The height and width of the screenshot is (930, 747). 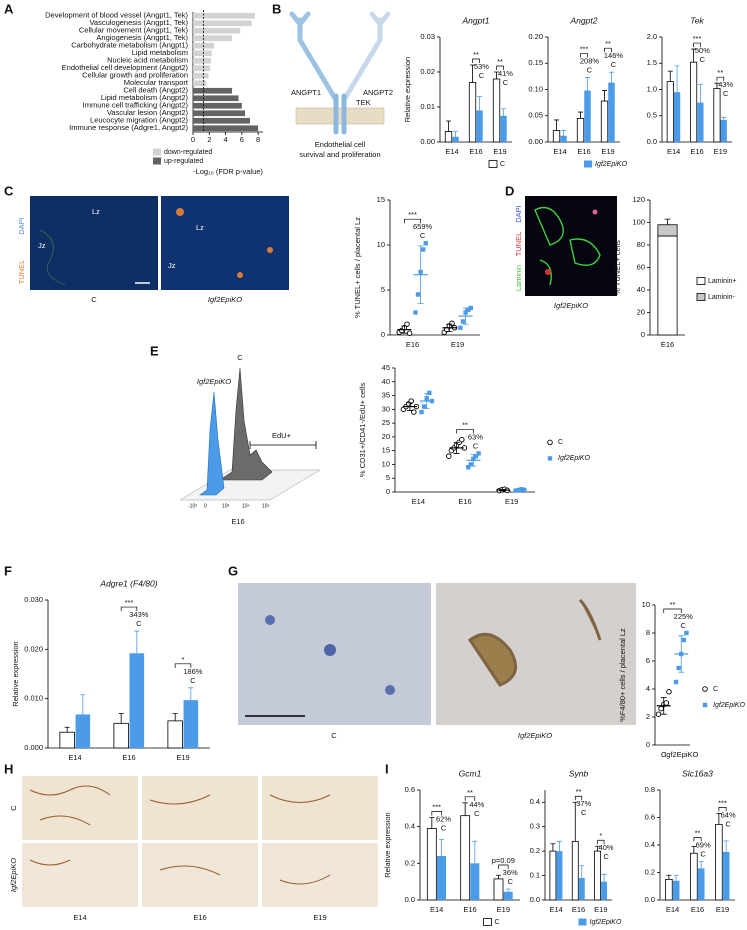 What do you see at coordinates (535, 826) in the screenshot?
I see `y-tick-label: 0.3` at bounding box center [535, 826].